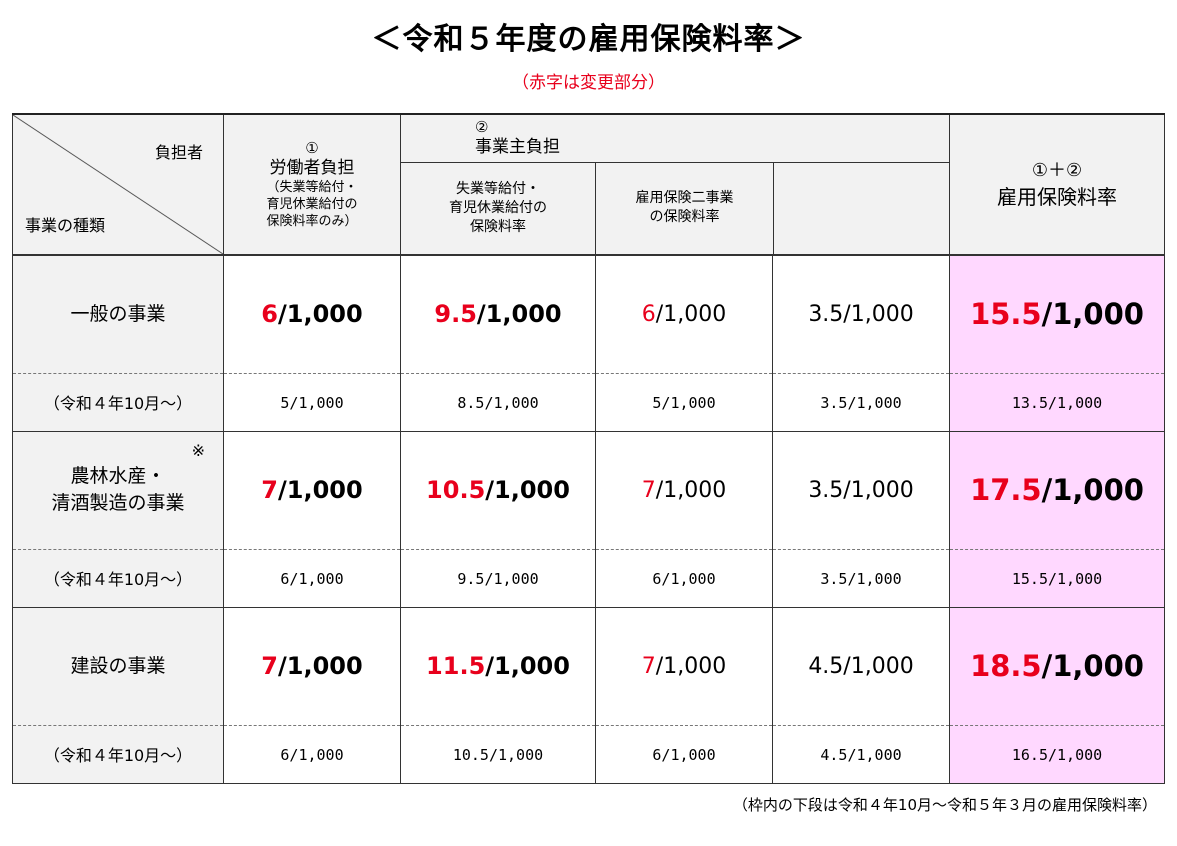 The image size is (1177, 846). Describe the element at coordinates (648, 314) in the screenshot. I see `employer-benefit-rate-changed: 6` at that location.